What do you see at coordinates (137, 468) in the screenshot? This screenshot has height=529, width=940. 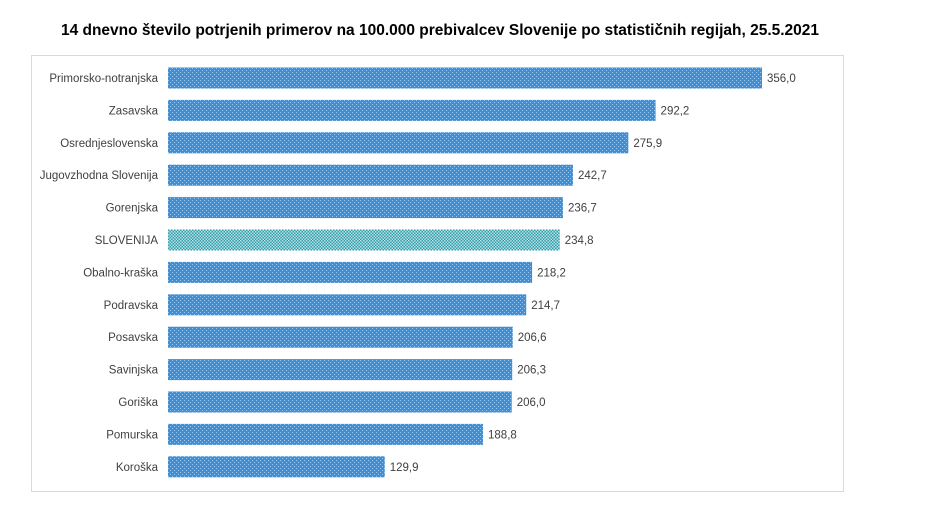 I see `category-label: Koroška` at bounding box center [137, 468].